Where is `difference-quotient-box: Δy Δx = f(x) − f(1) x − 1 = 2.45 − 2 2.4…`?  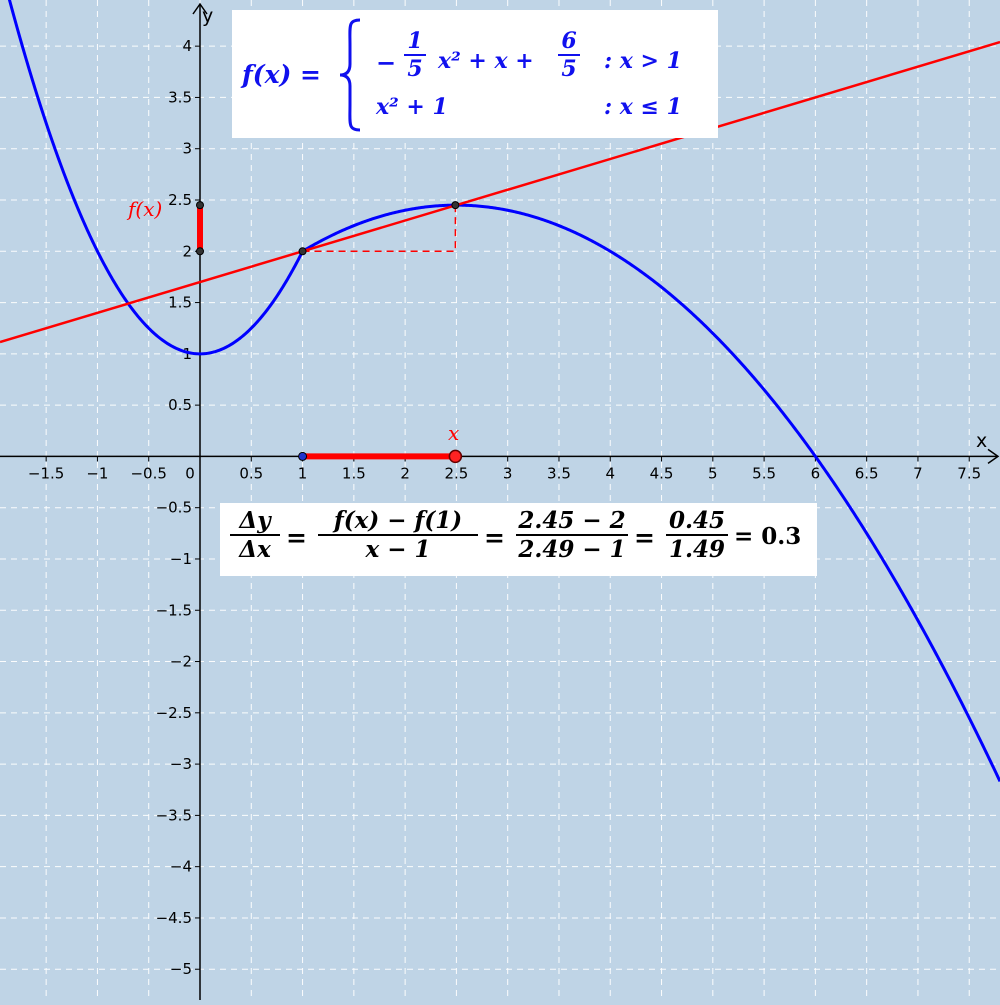
difference-quotient-box: Δy Δx = f(x) − f(1) x − 1 = 2.45 − 2 2.4… is located at coordinates (518, 539).